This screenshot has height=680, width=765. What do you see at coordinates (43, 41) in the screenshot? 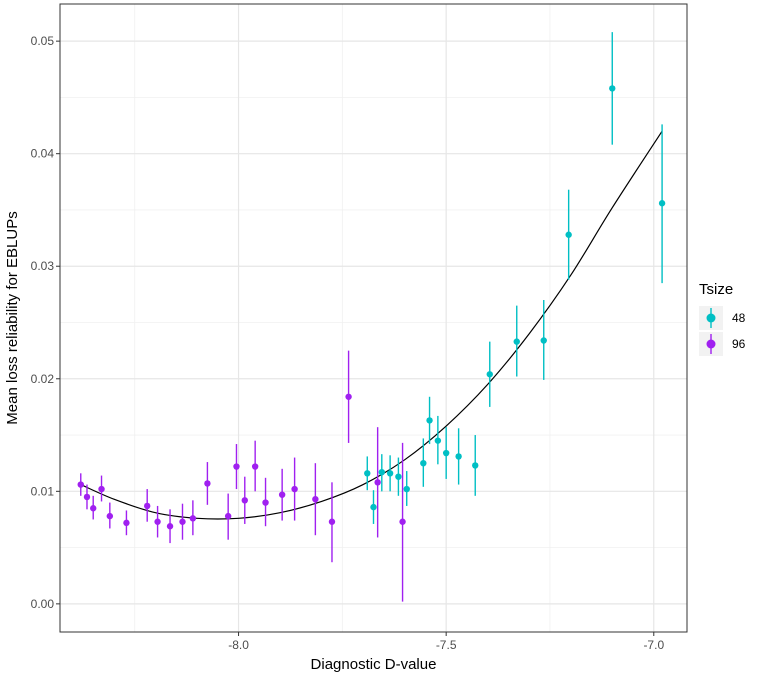
I see `y-tick-label: 0.05` at bounding box center [43, 41].